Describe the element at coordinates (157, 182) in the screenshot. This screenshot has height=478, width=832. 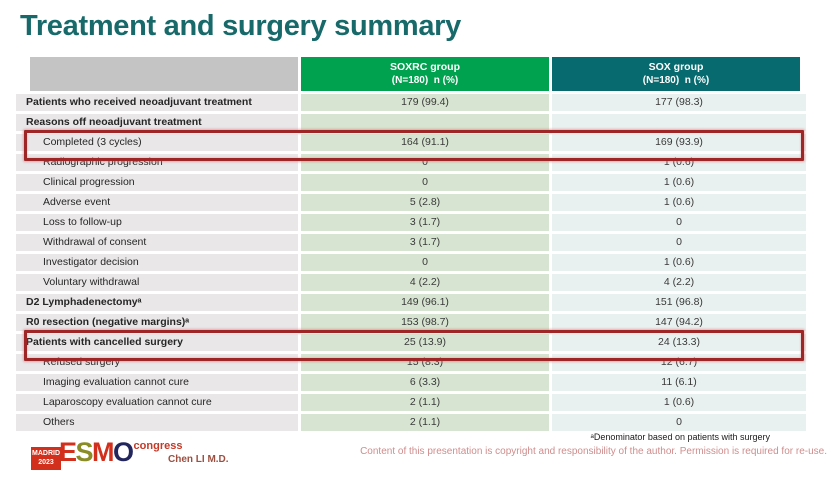
I see `row-label-cell: Clinical progression` at that location.